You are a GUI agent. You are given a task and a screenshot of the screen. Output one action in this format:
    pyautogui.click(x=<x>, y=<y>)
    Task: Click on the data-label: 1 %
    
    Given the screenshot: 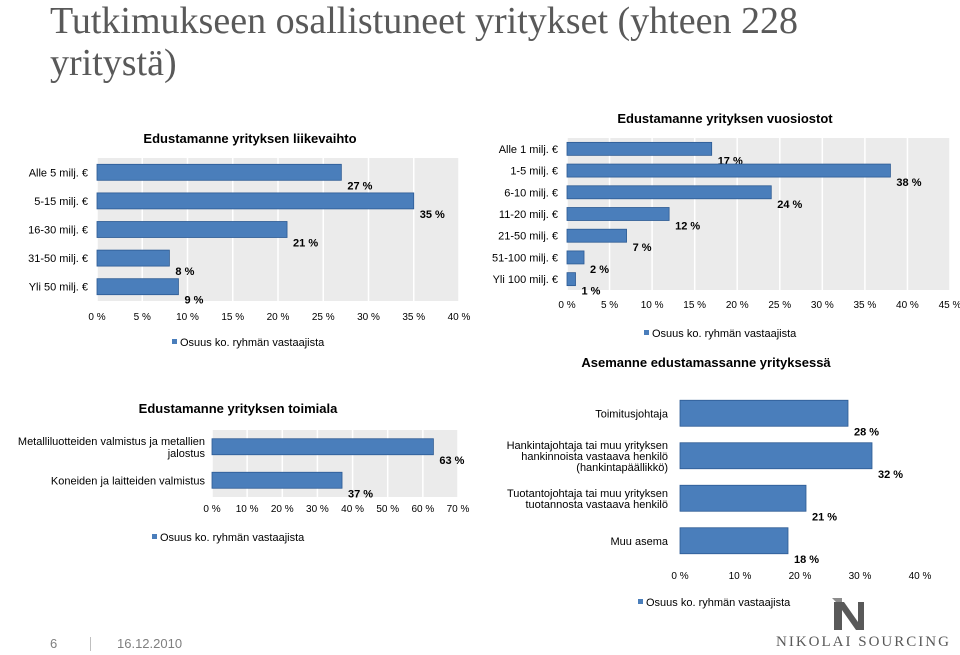 What is the action you would take?
    pyautogui.click(x=591, y=292)
    